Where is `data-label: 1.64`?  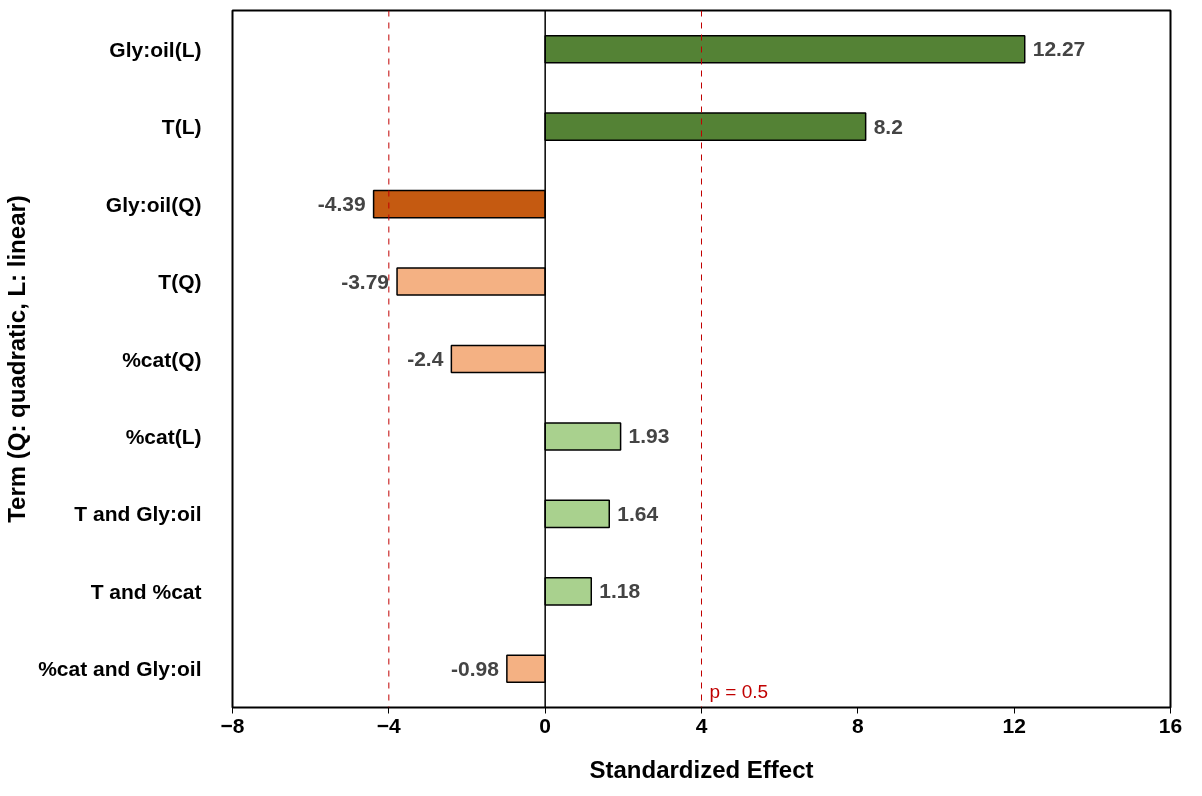 data-label: 1.64 is located at coordinates (638, 513).